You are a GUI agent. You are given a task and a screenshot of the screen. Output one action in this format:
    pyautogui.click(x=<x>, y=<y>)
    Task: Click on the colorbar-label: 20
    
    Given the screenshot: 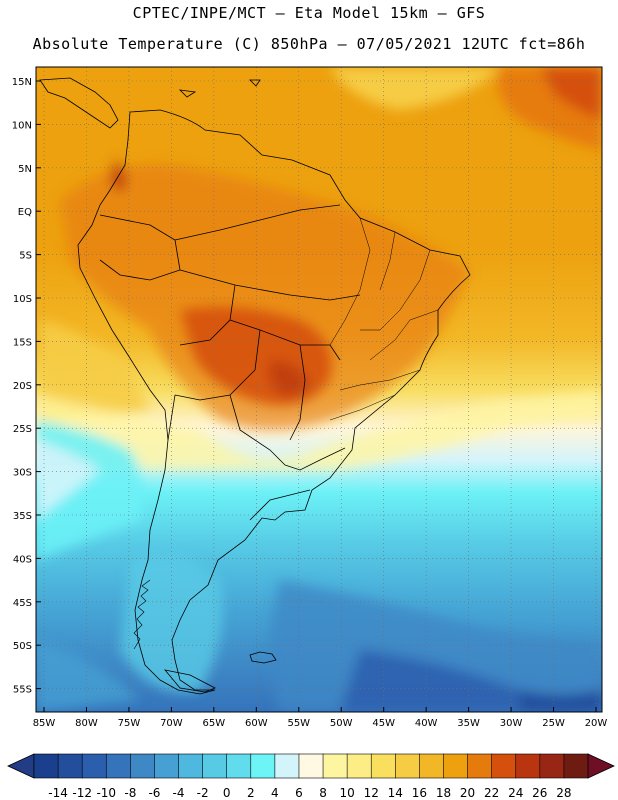 What is the action you would take?
    pyautogui.click(x=467, y=793)
    